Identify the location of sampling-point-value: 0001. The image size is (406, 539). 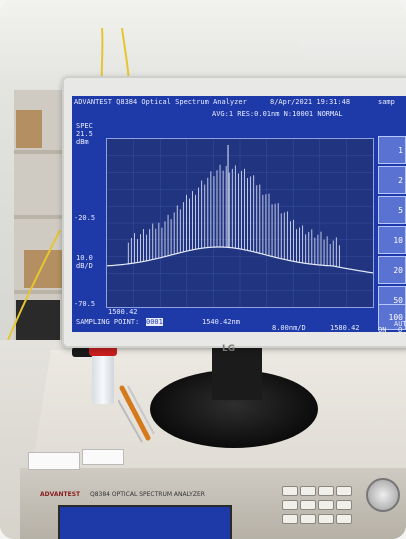
(154, 322).